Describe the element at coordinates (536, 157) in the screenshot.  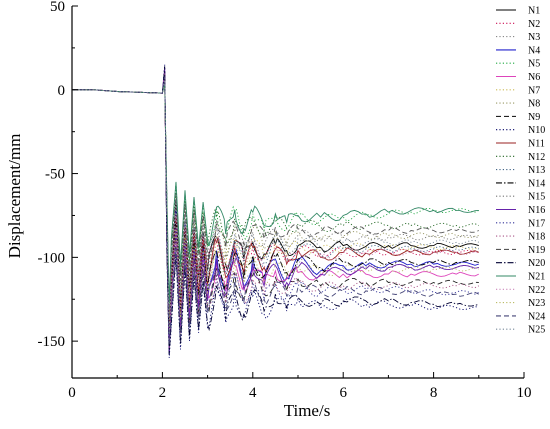
I see `legend-label-n12: N12` at that location.